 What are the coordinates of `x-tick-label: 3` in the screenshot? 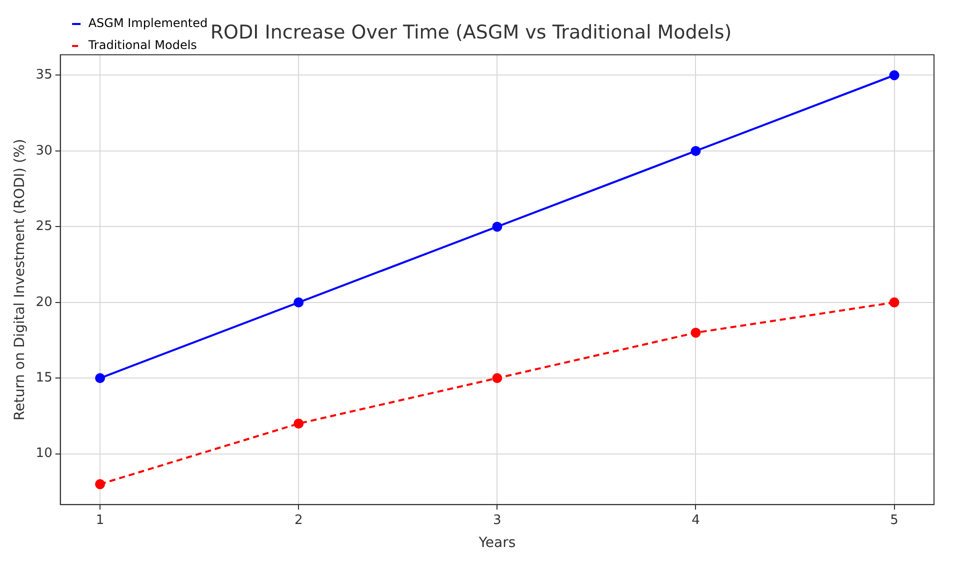 It's located at (497, 520).